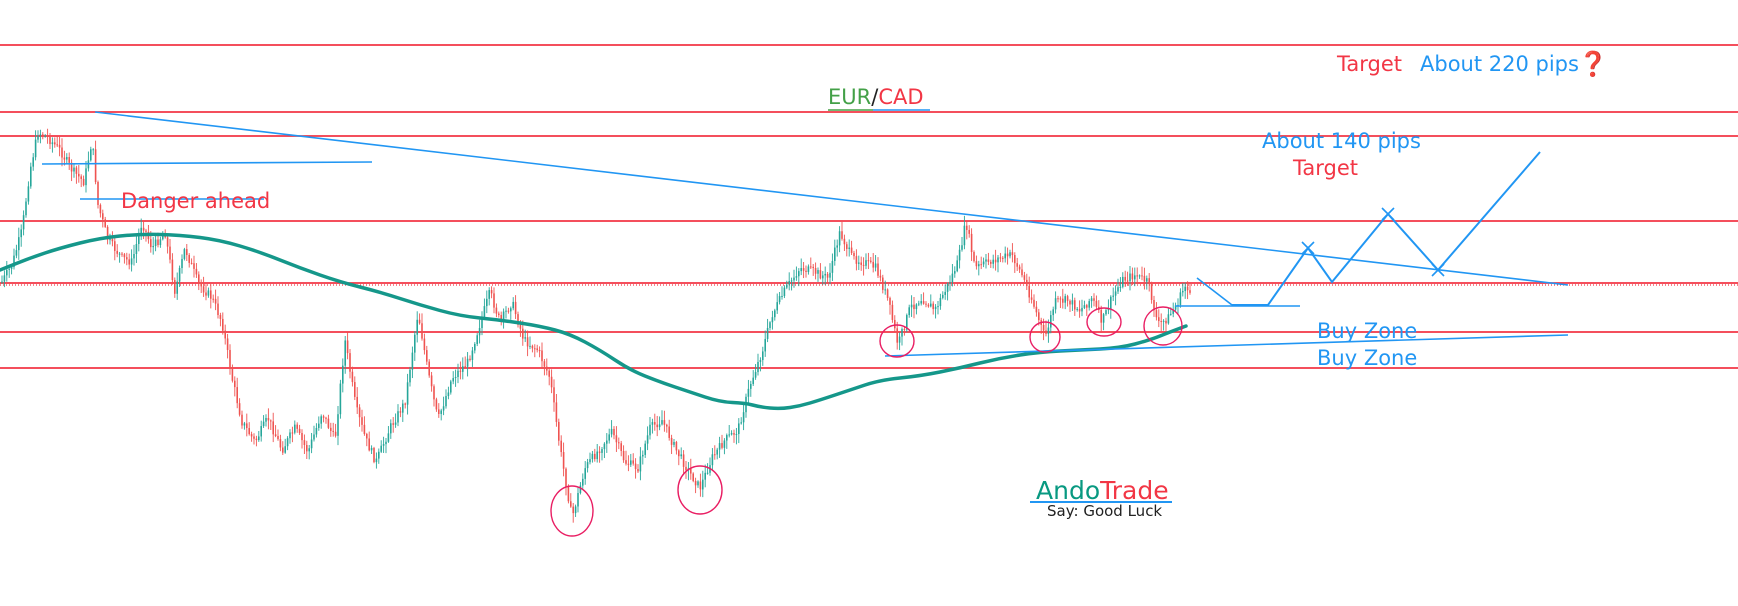 The height and width of the screenshot is (606, 1738). What do you see at coordinates (1386, 228) in the screenshot?
I see `price-projection` at bounding box center [1386, 228].